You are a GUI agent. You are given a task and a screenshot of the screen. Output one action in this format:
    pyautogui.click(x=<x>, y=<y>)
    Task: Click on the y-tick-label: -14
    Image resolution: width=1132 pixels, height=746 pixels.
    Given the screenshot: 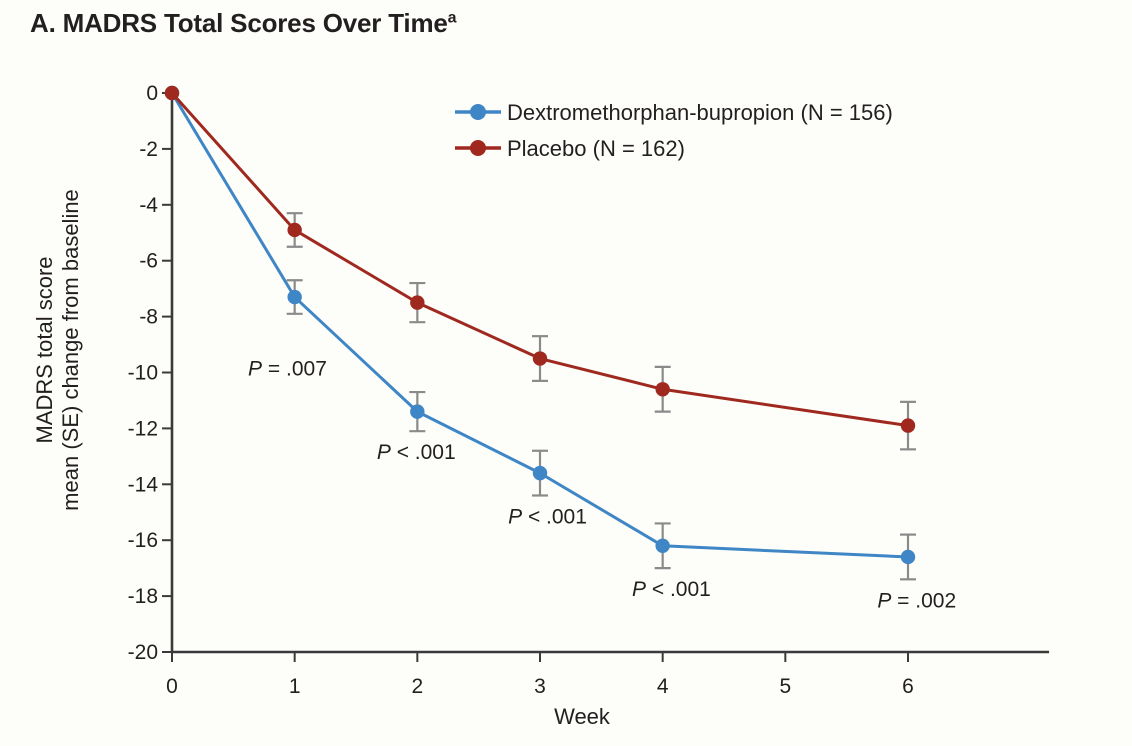 What is the action you would take?
    pyautogui.click(x=143, y=484)
    